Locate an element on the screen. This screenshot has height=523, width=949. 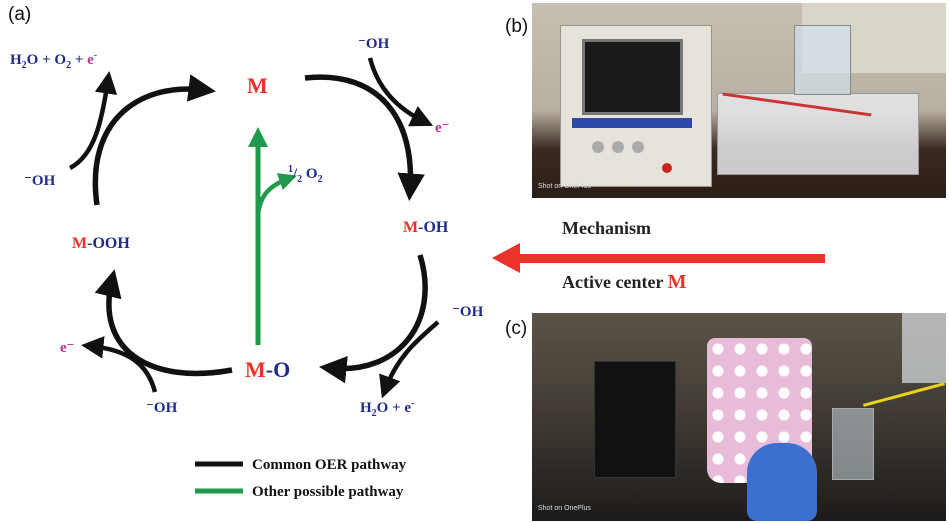
beaker-c is located at coordinates (853, 444).